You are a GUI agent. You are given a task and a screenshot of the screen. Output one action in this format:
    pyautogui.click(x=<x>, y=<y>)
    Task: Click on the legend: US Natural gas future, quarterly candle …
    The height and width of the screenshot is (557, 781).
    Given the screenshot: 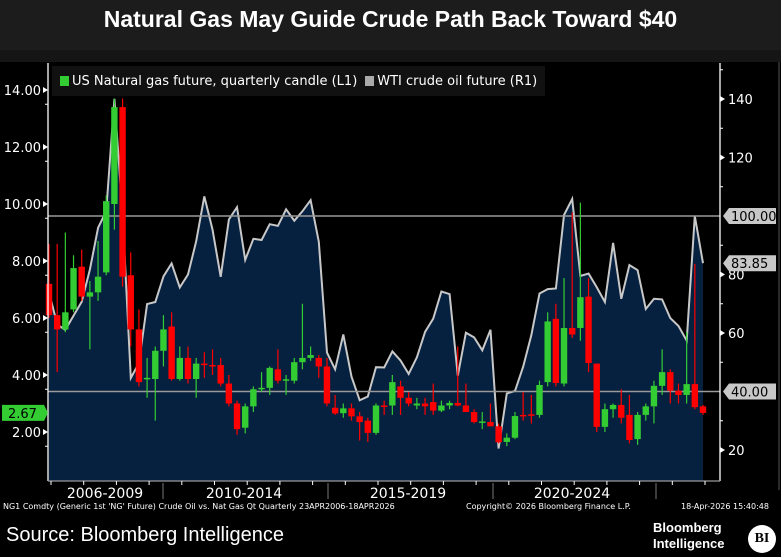 What is the action you would take?
    pyautogui.click(x=299, y=81)
    